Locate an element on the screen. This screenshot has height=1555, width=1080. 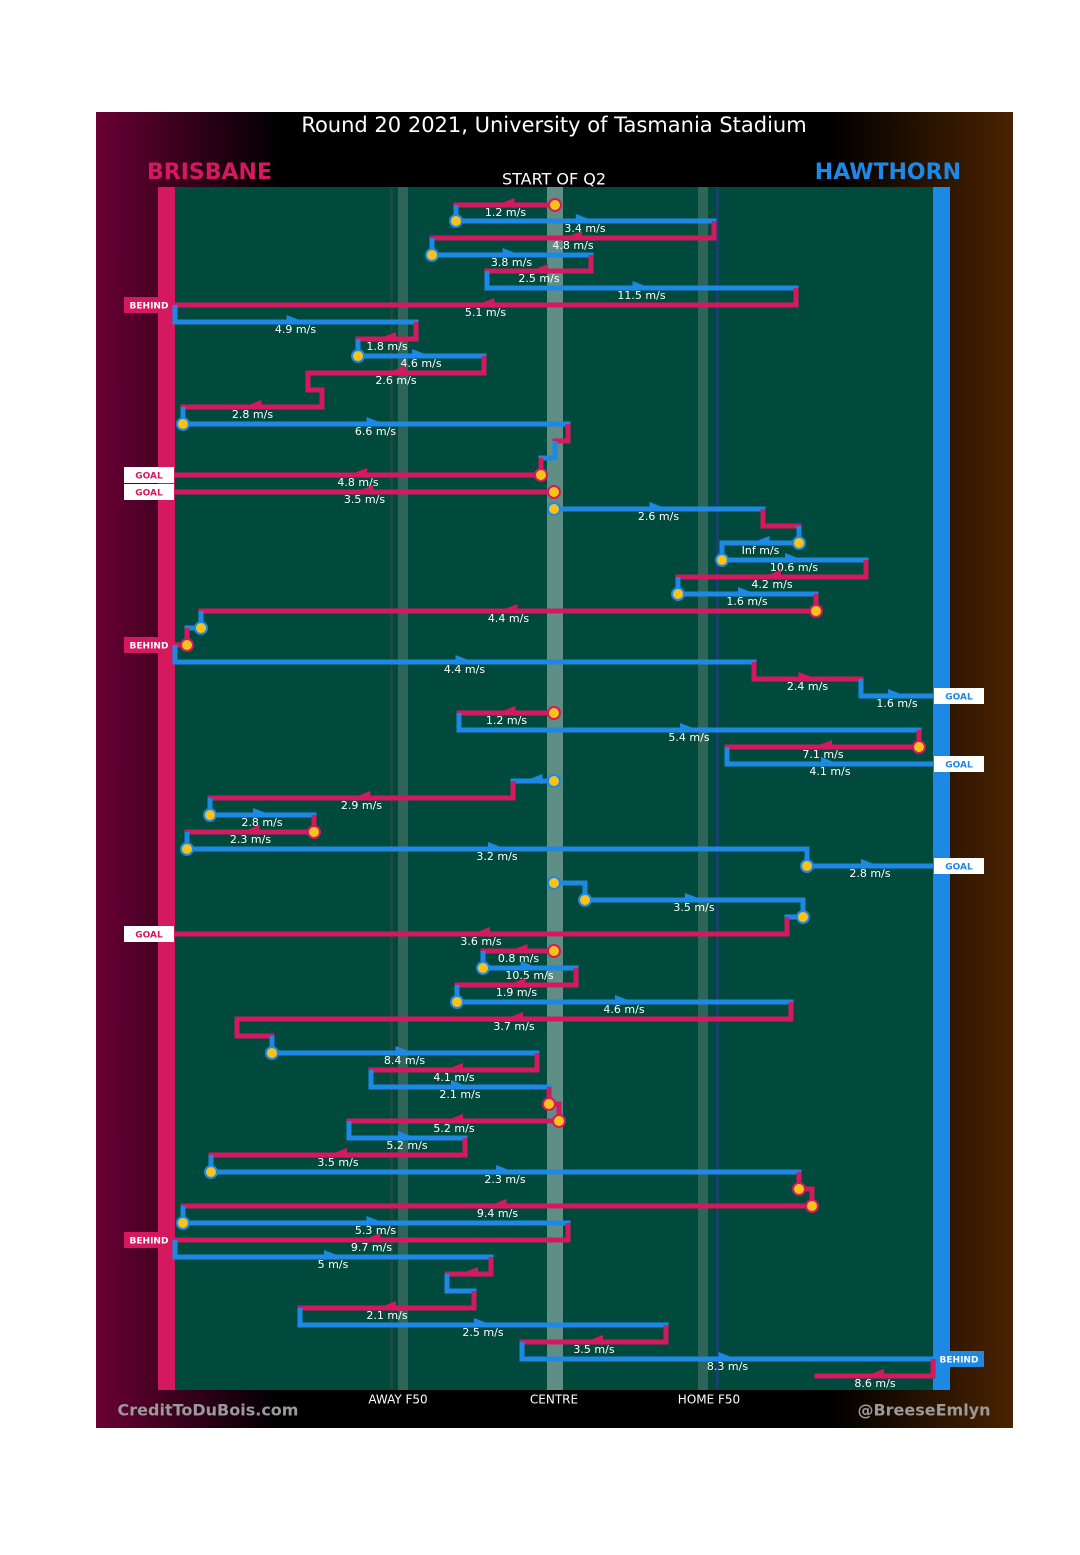
speed-label: 2.8 m/s is located at coordinates (869, 873).